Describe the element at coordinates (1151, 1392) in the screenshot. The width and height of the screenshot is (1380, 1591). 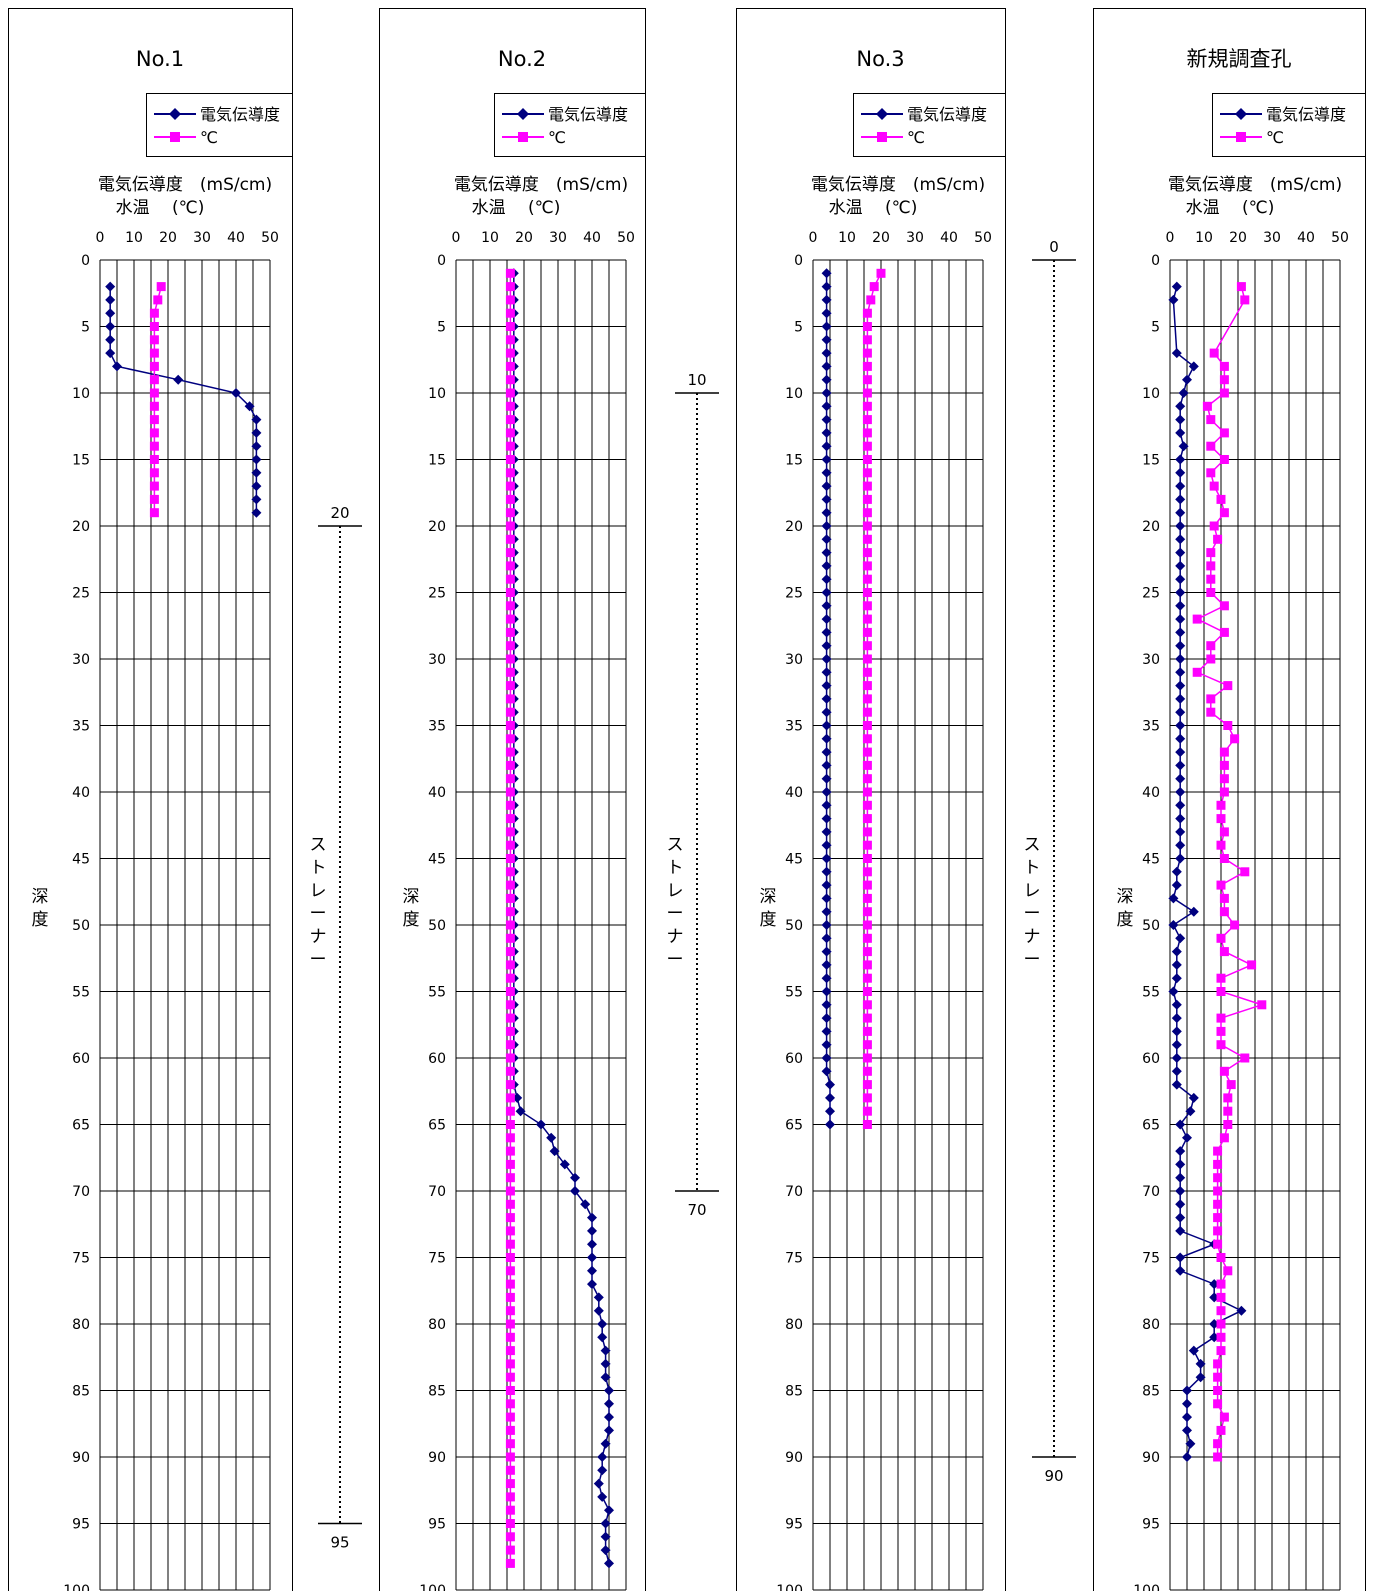
I see `y-tick-label: 85` at that location.